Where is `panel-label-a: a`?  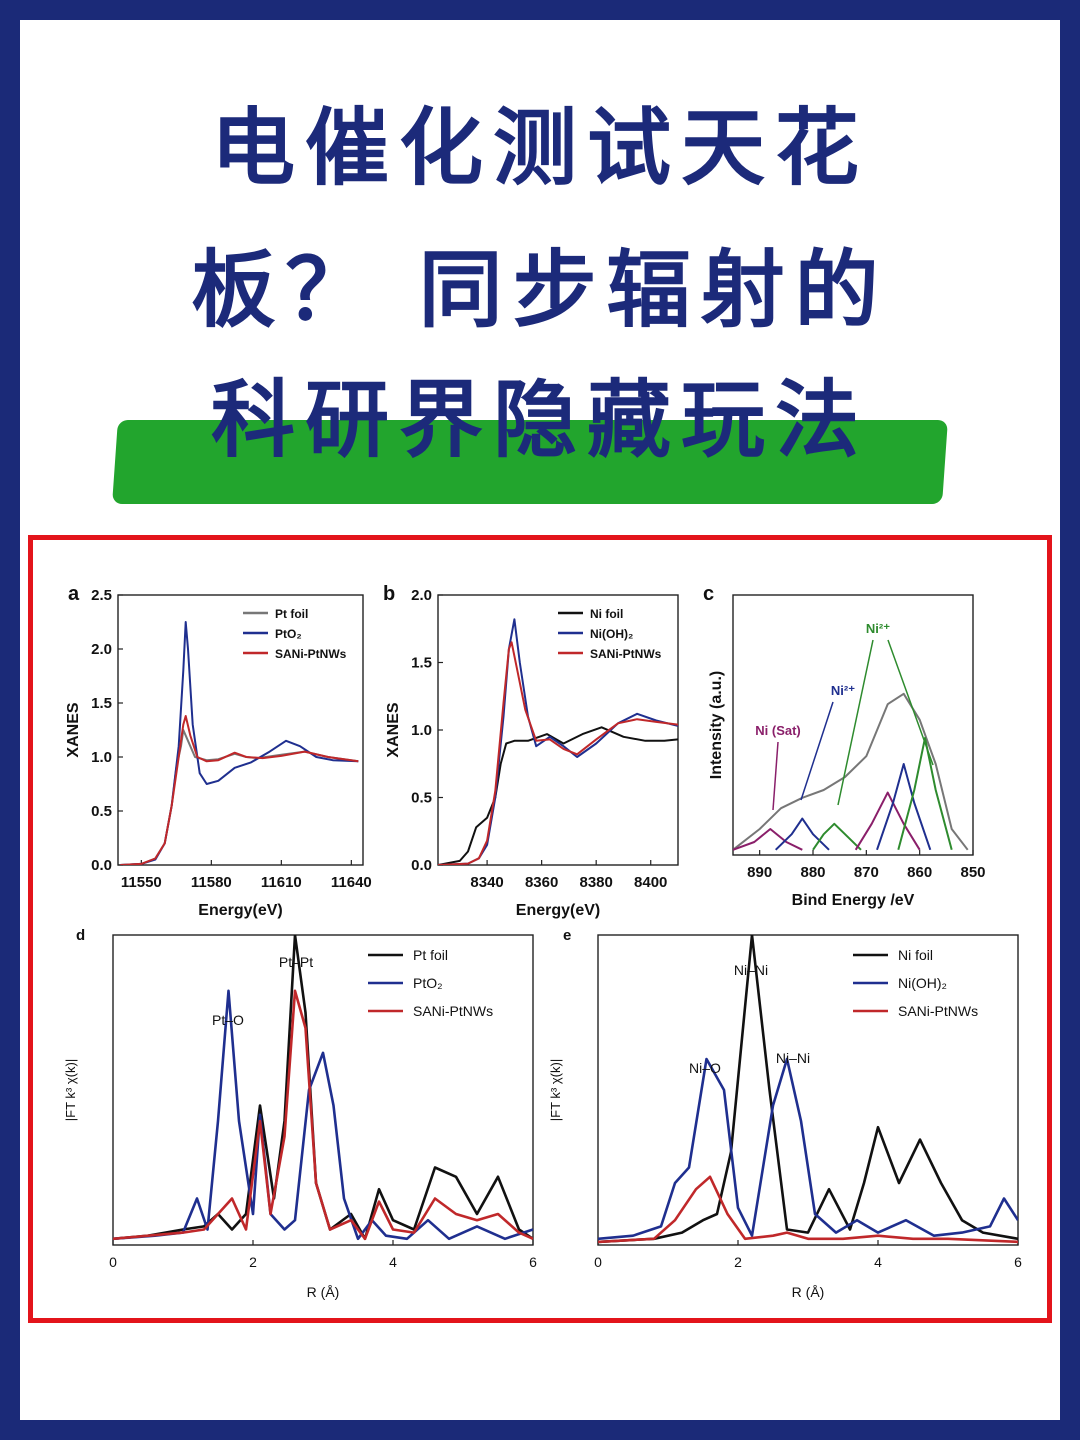
panel-label-a: a is located at coordinates (74, 594).